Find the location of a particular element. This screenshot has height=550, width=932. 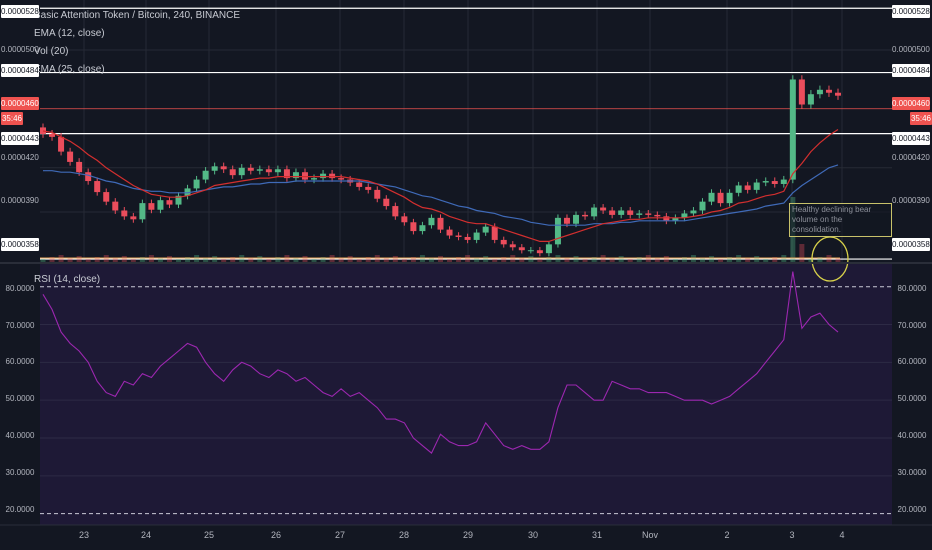

left-price-label: 0.00004847 is located at coordinates (20, 70).